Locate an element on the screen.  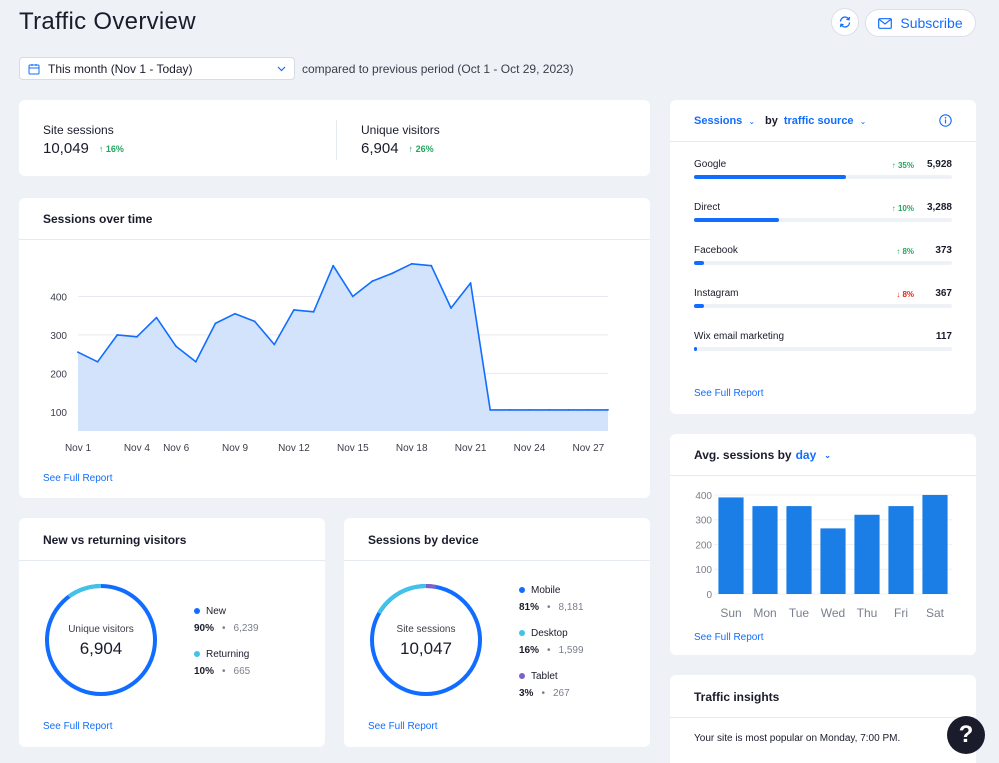
legend-name: New is located at coordinates (216, 611).